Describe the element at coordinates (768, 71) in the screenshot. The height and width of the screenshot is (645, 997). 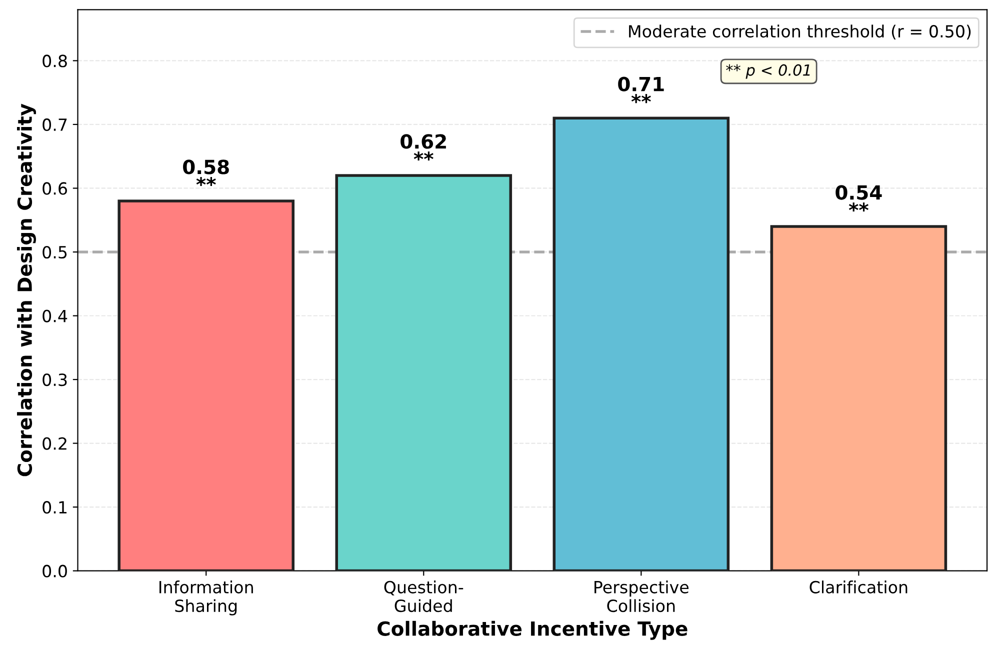
I see `annotation: ** p < 0.01` at that location.